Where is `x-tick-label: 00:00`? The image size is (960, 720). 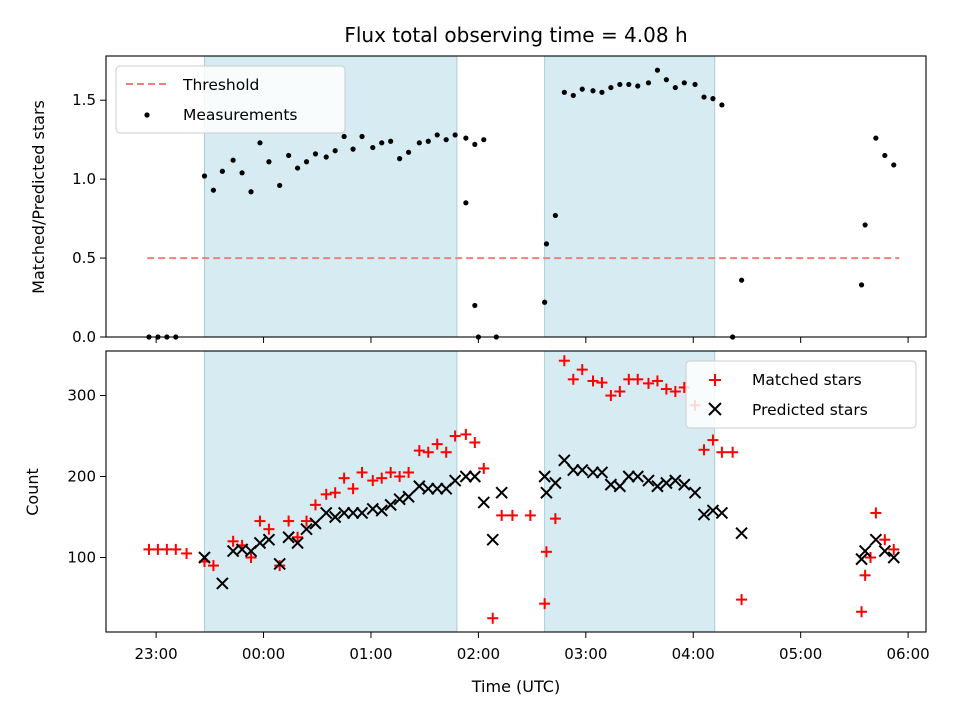 x-tick-label: 00:00 is located at coordinates (263, 654).